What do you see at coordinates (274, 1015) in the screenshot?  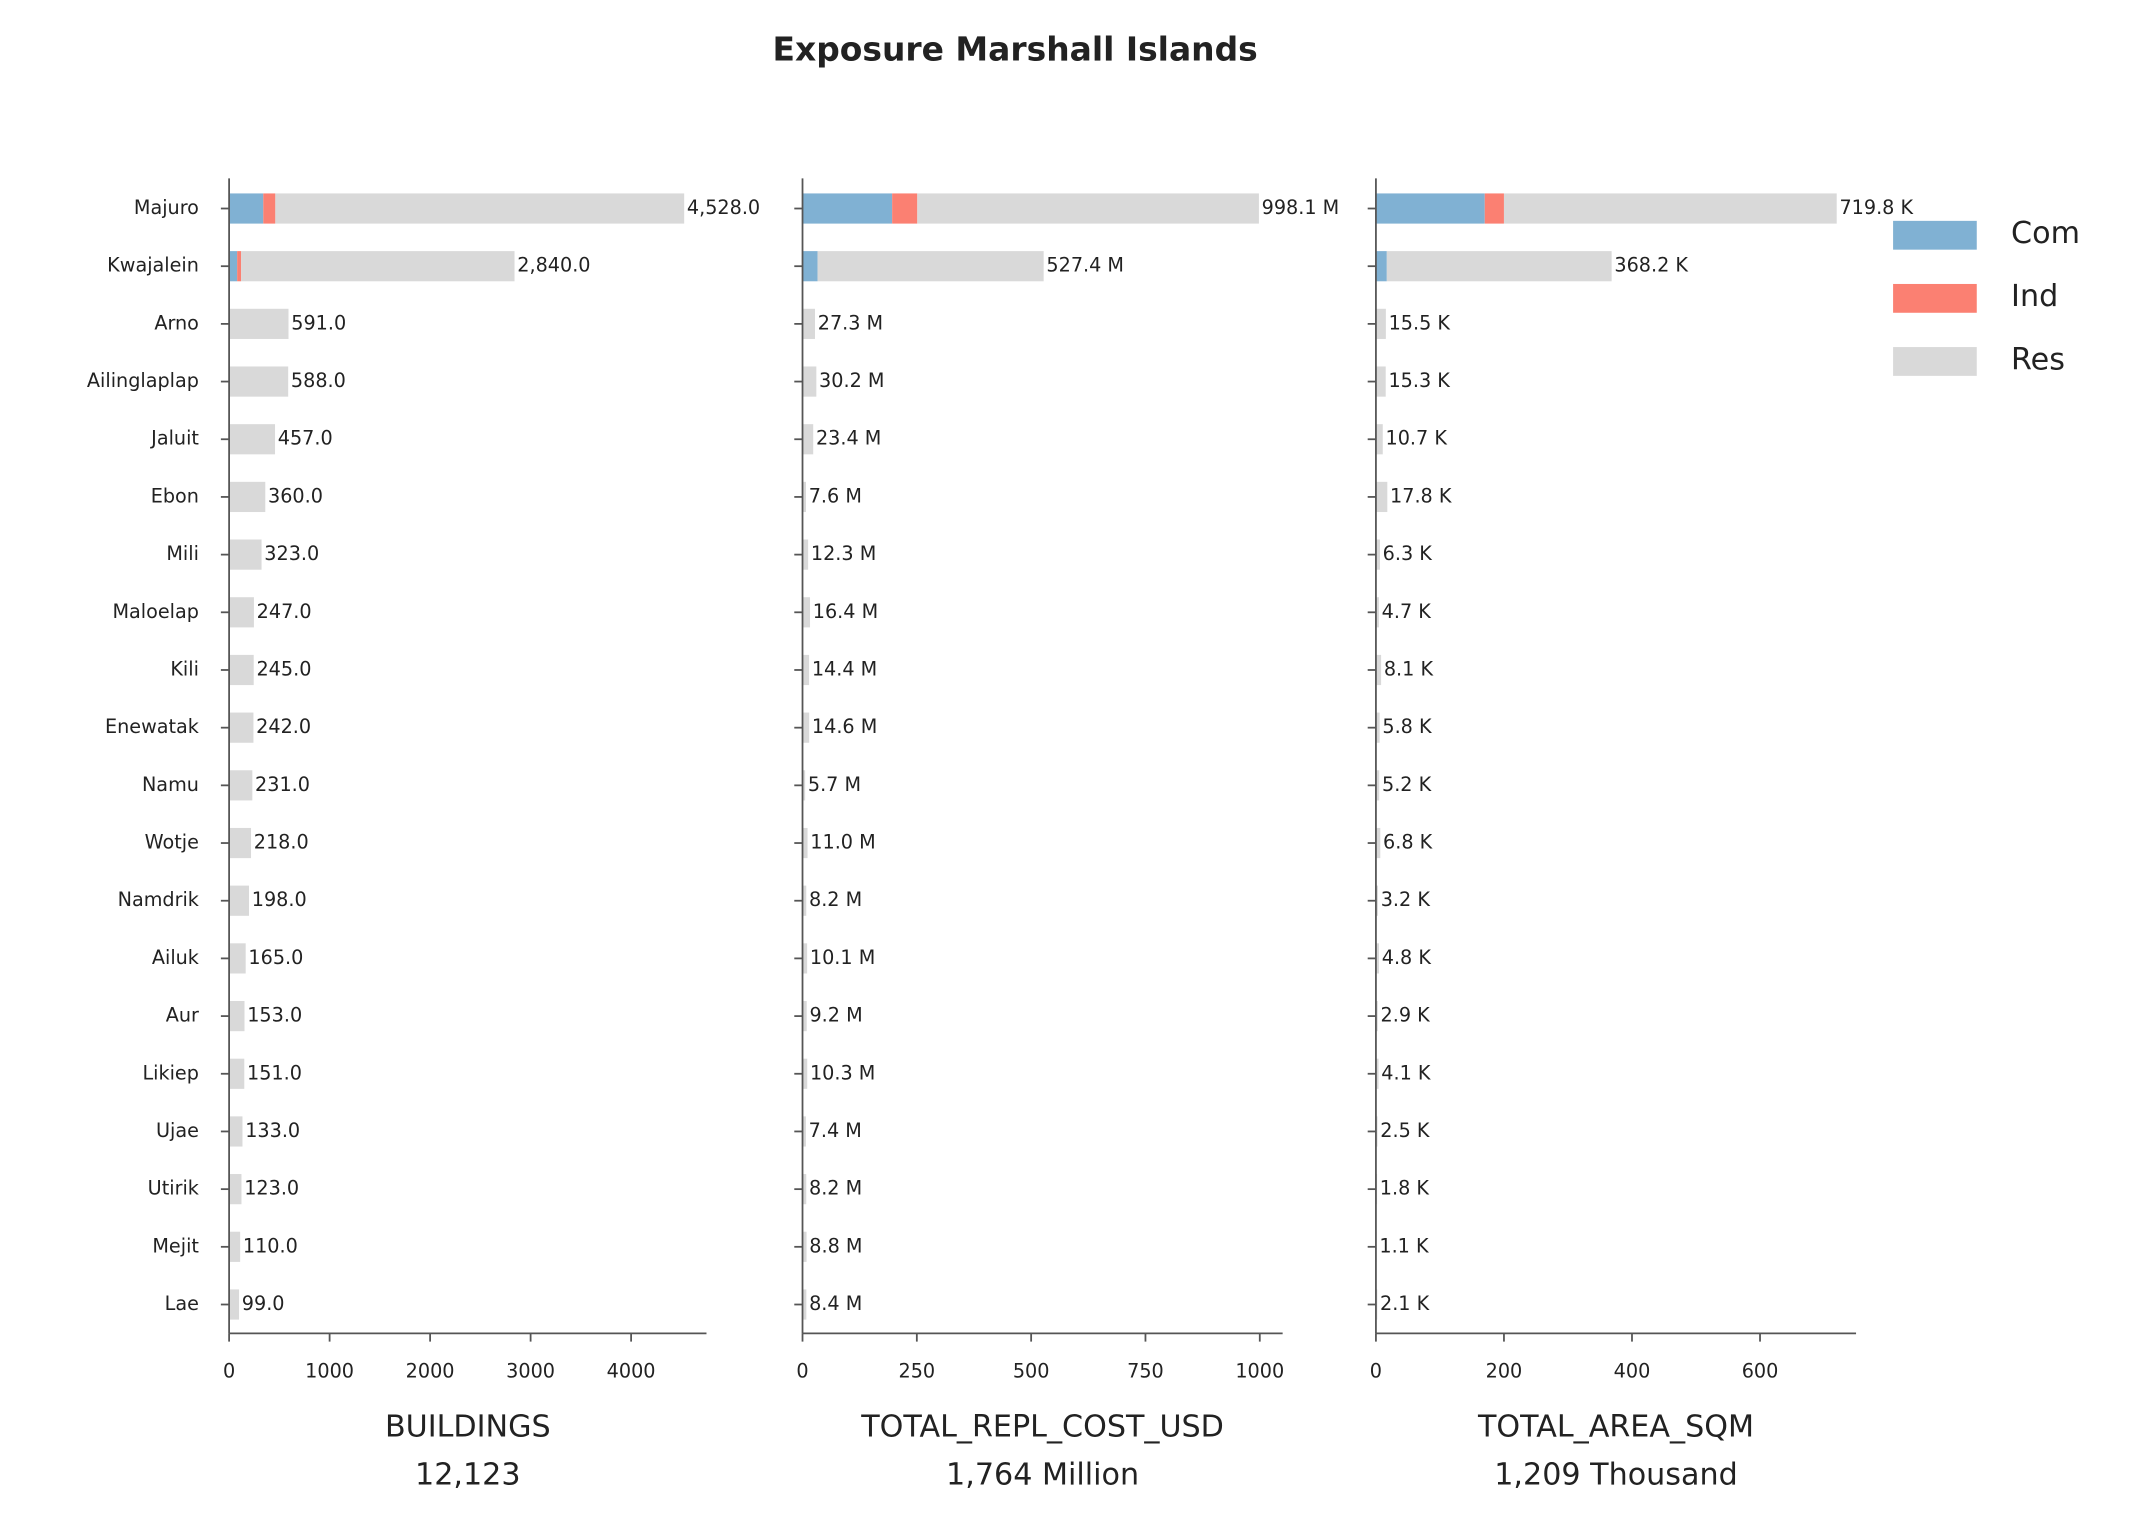 I see `value-label: 153.0` at bounding box center [274, 1015].